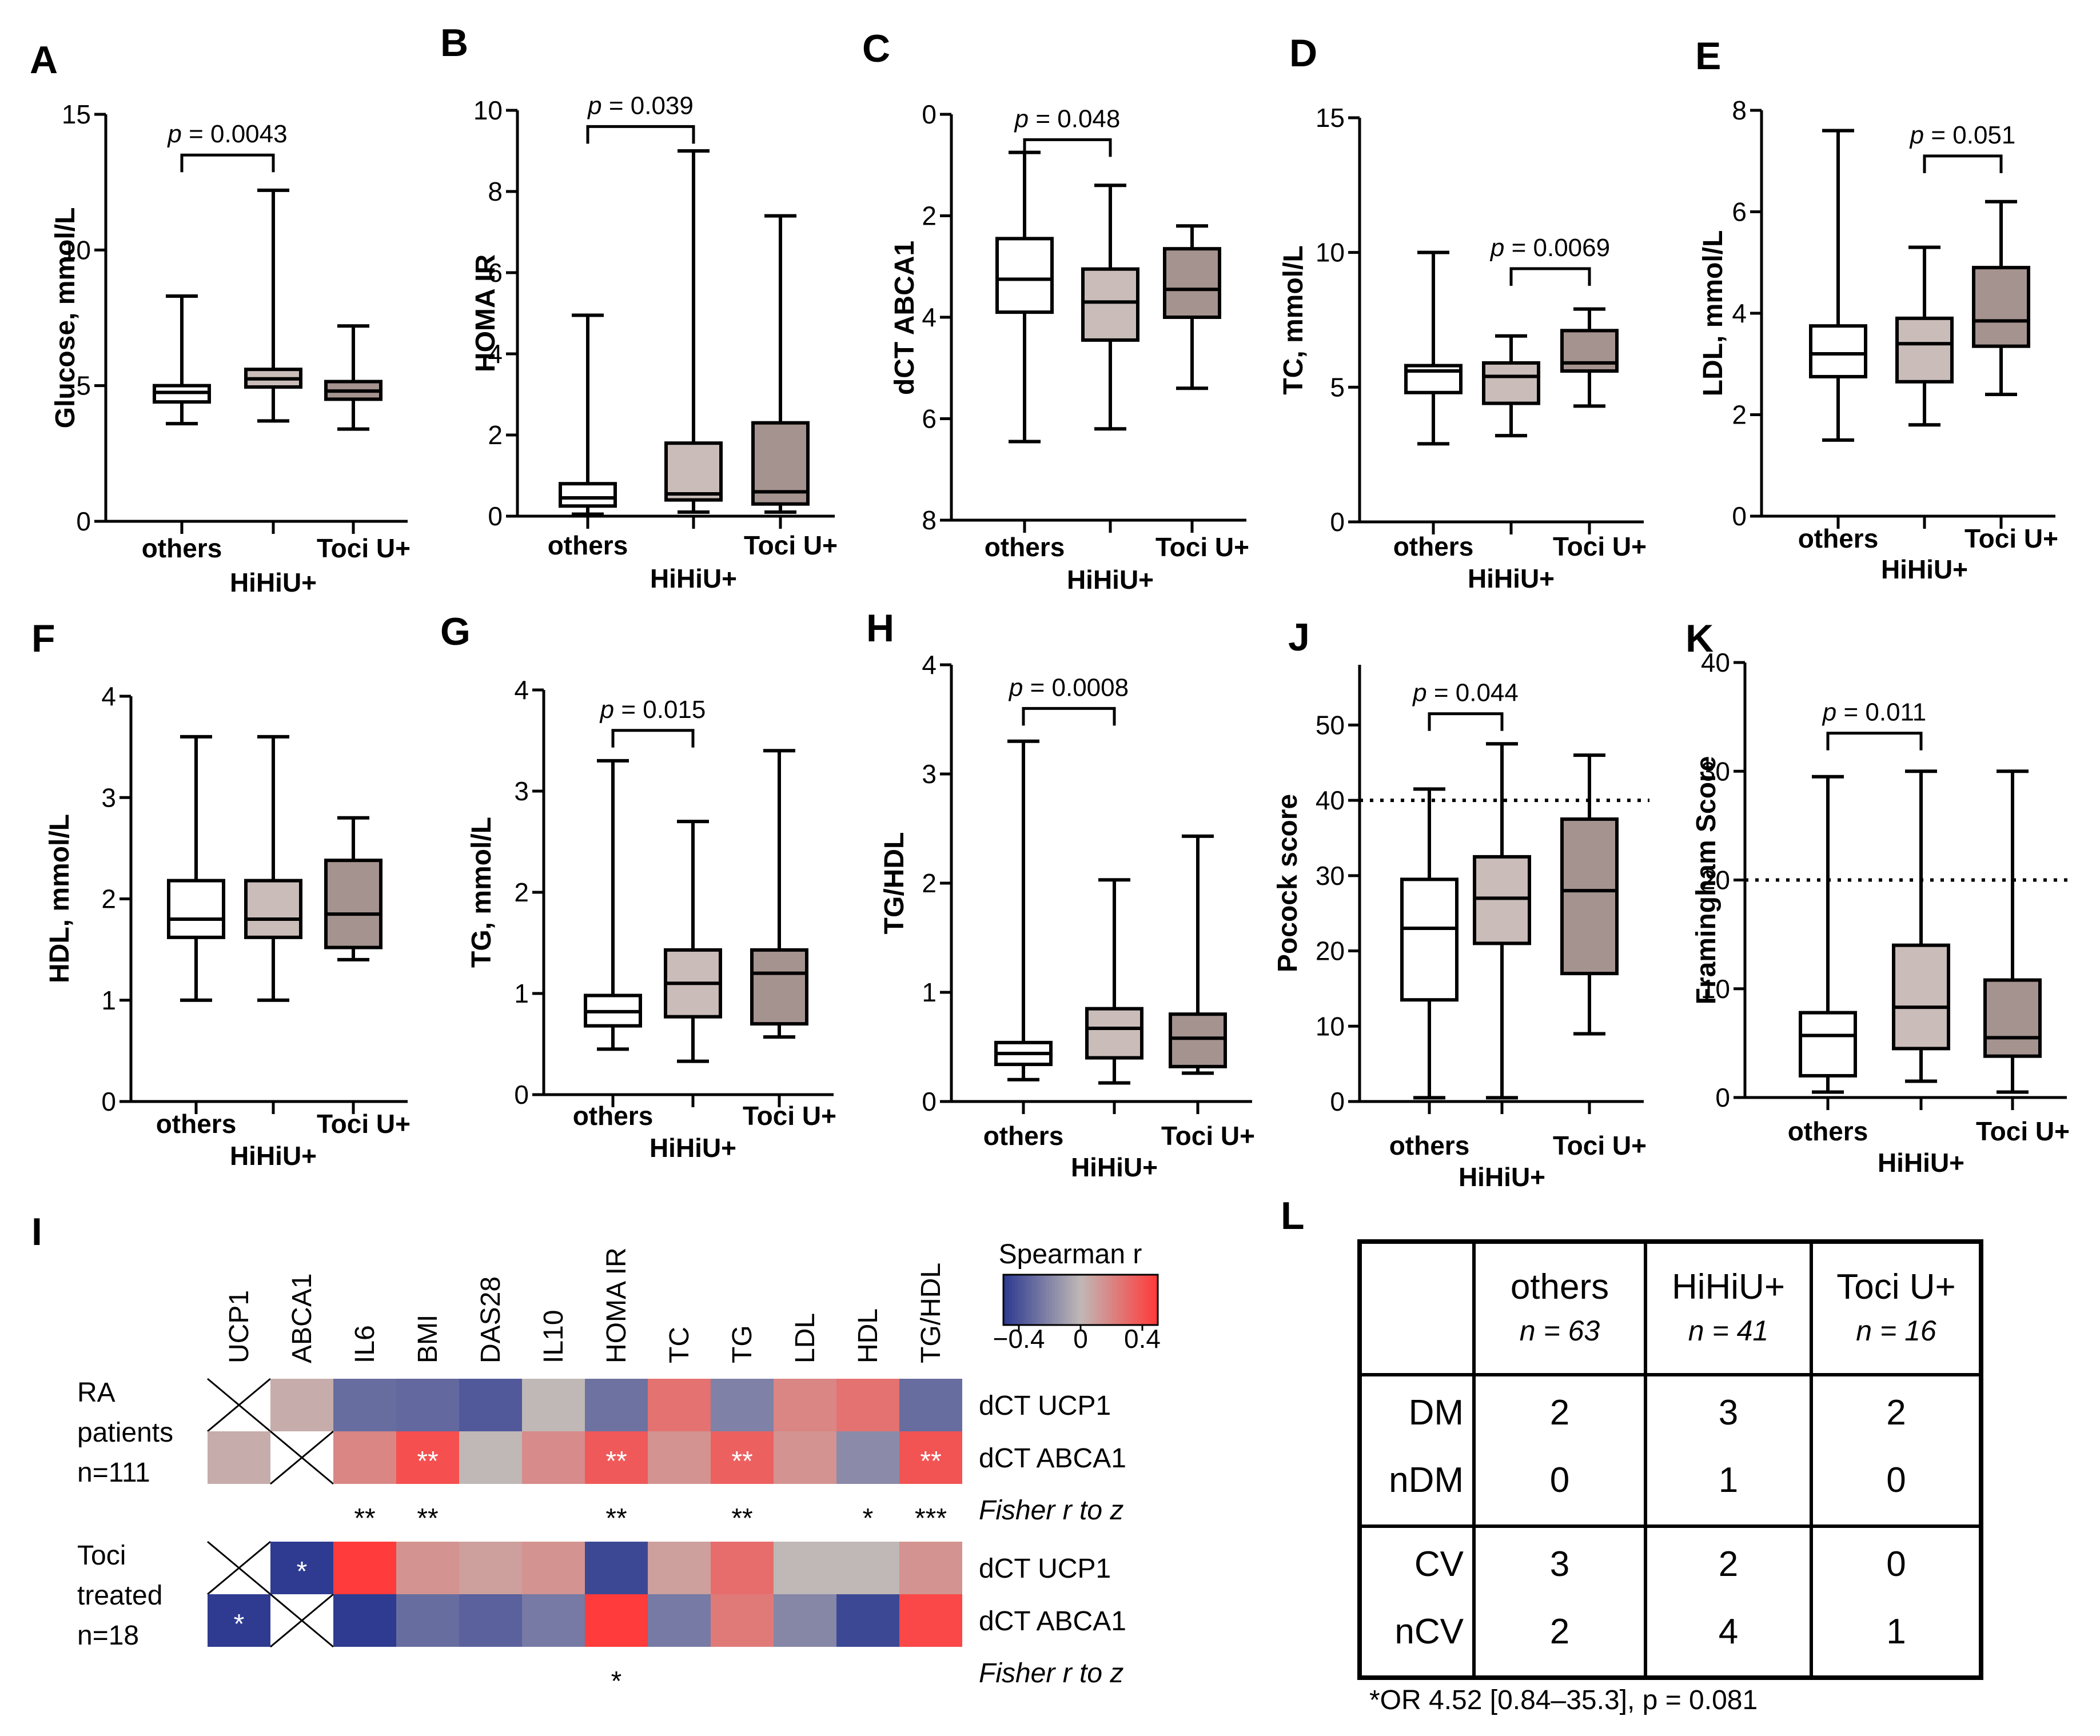 The image size is (2100, 1736). Describe the element at coordinates (521, 690) in the screenshot. I see `y-tick-label: 4` at that location.